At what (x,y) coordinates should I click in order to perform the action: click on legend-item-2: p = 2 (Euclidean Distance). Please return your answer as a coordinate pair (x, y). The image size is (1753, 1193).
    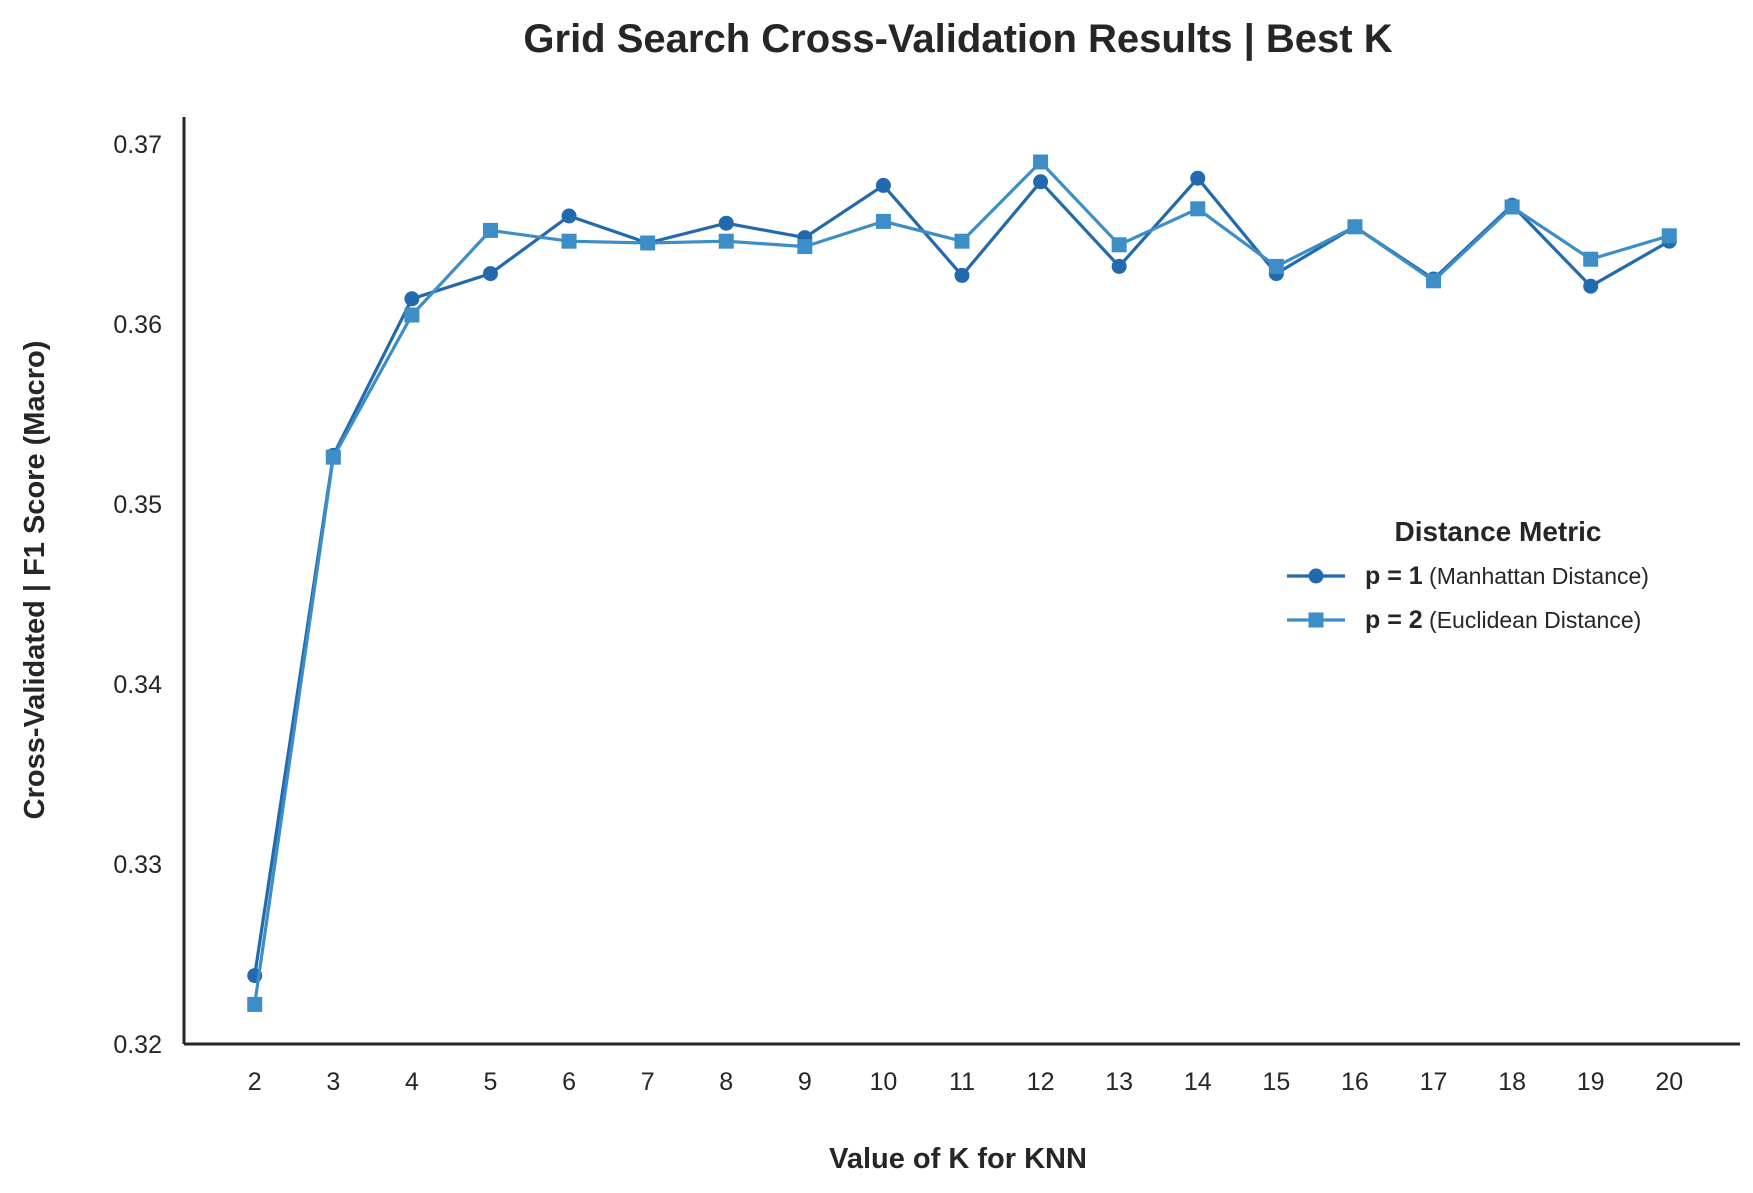
    Looking at the image, I should click on (1464, 620).